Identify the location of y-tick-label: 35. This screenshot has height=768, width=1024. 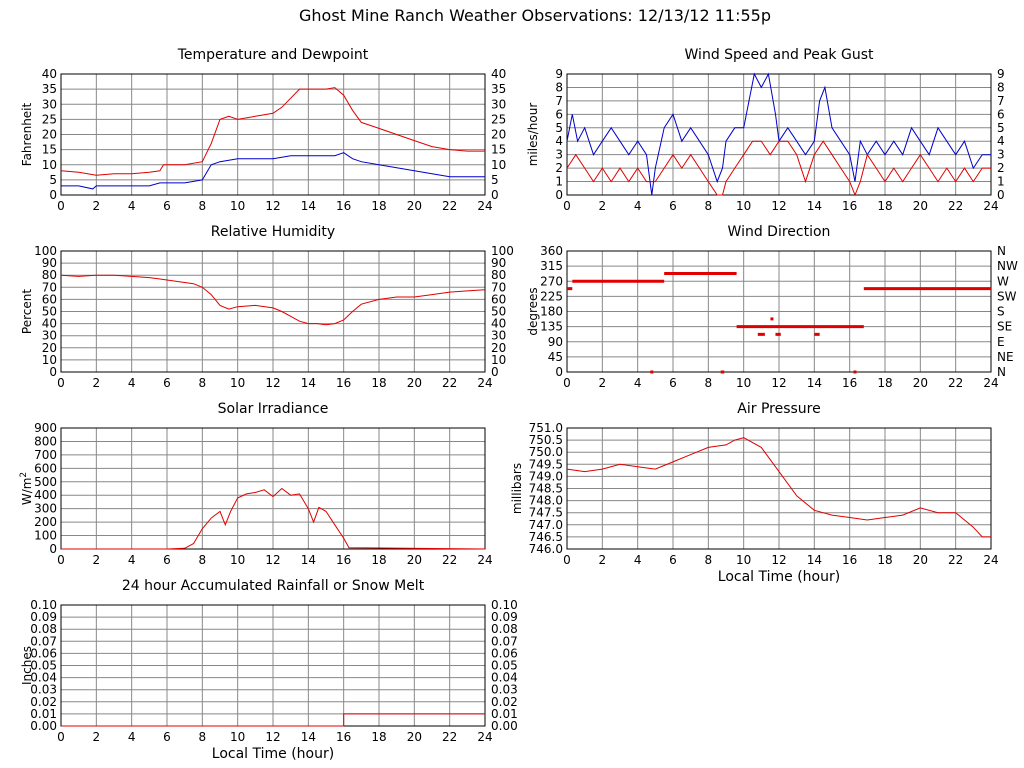
(49, 89).